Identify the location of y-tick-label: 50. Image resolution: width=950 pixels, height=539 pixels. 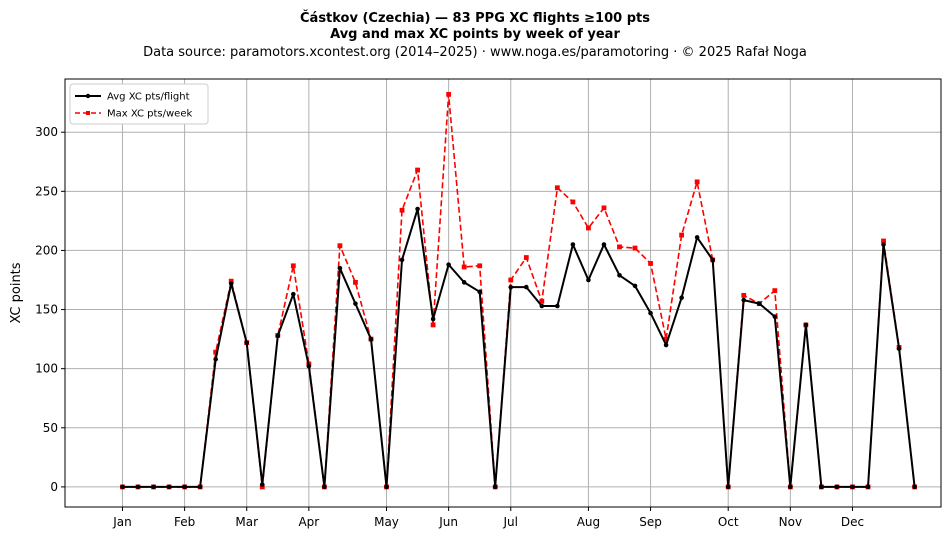
(50, 428).